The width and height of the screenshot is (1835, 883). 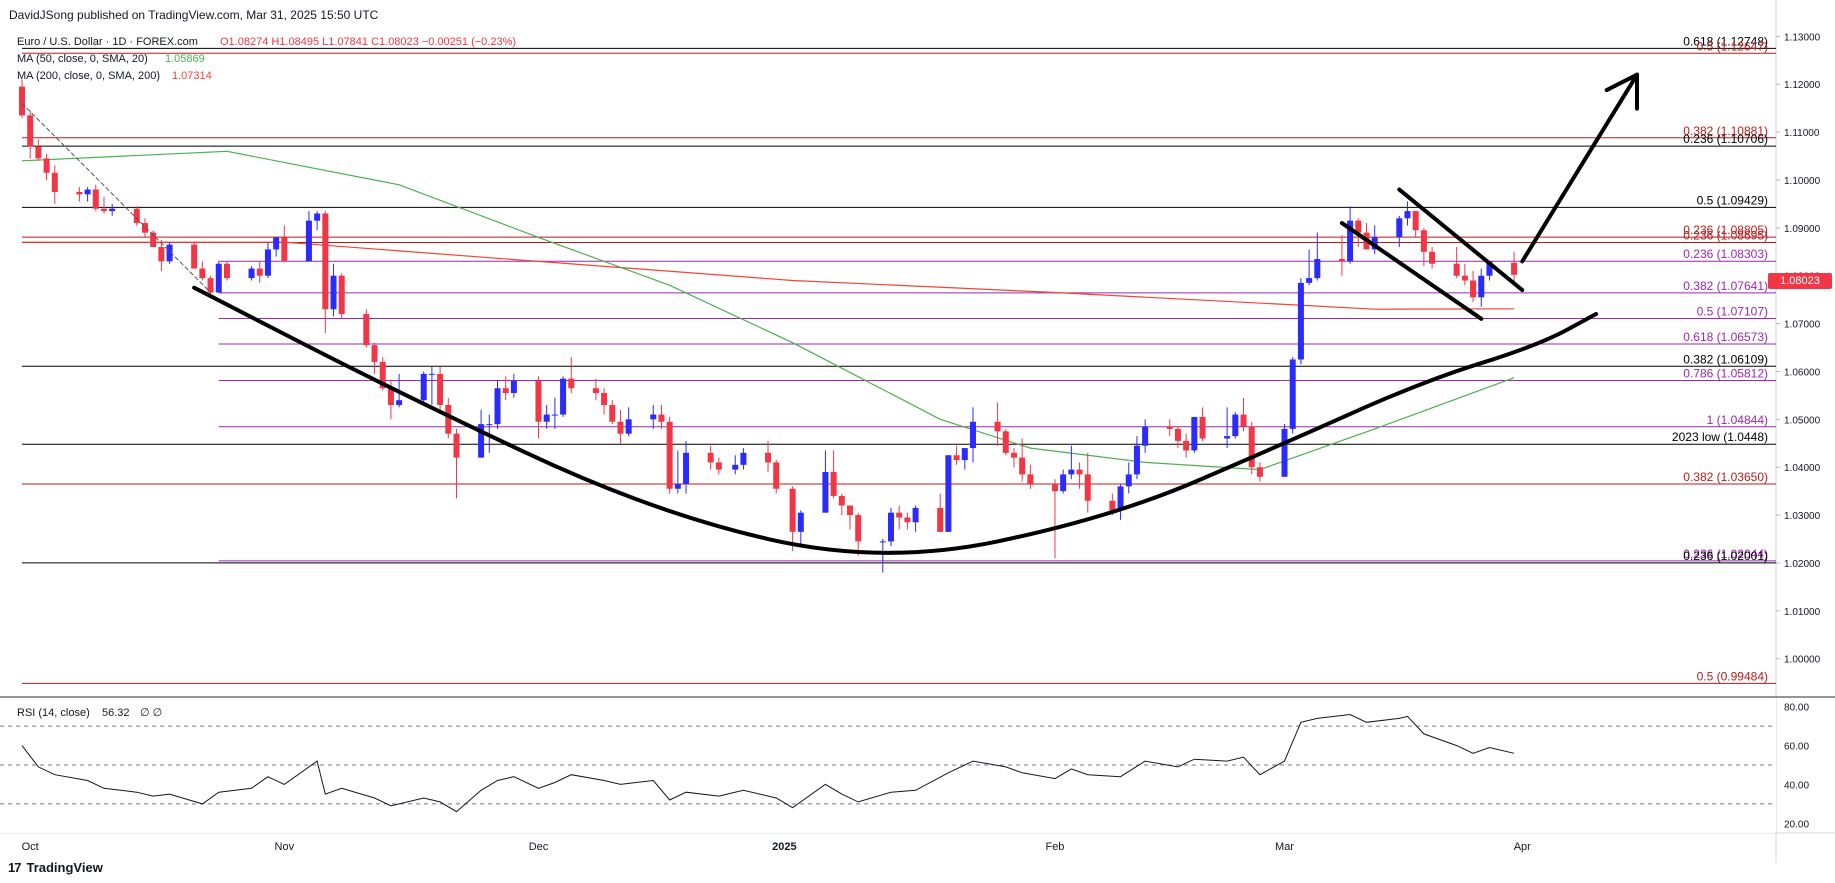 I want to click on arrowhead-icon, so click(x=1622, y=91).